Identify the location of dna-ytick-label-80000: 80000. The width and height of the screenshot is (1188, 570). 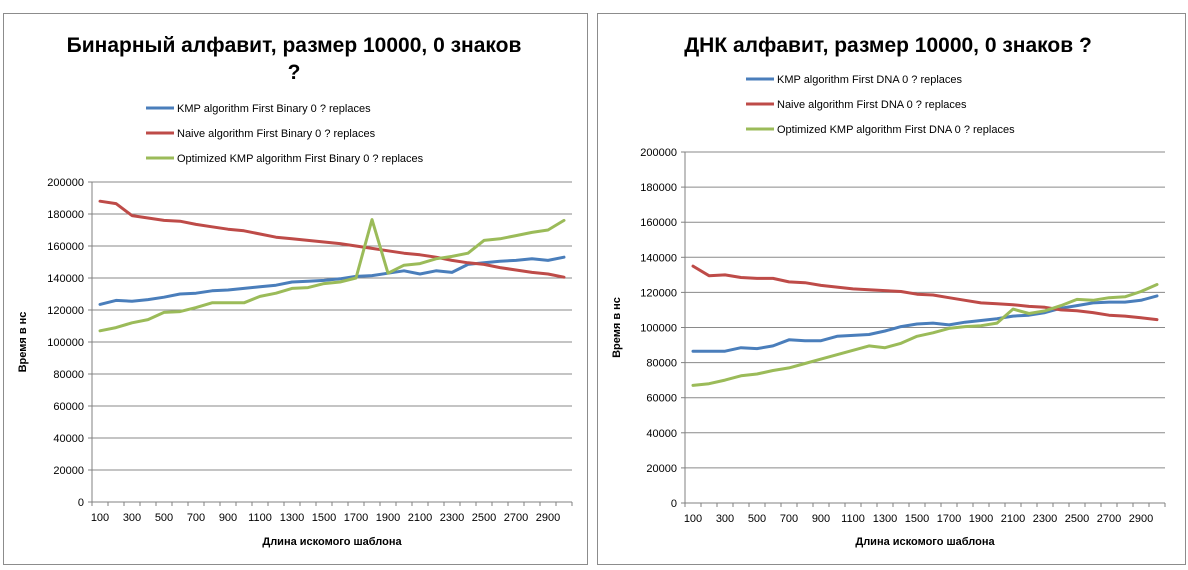
(661, 364).